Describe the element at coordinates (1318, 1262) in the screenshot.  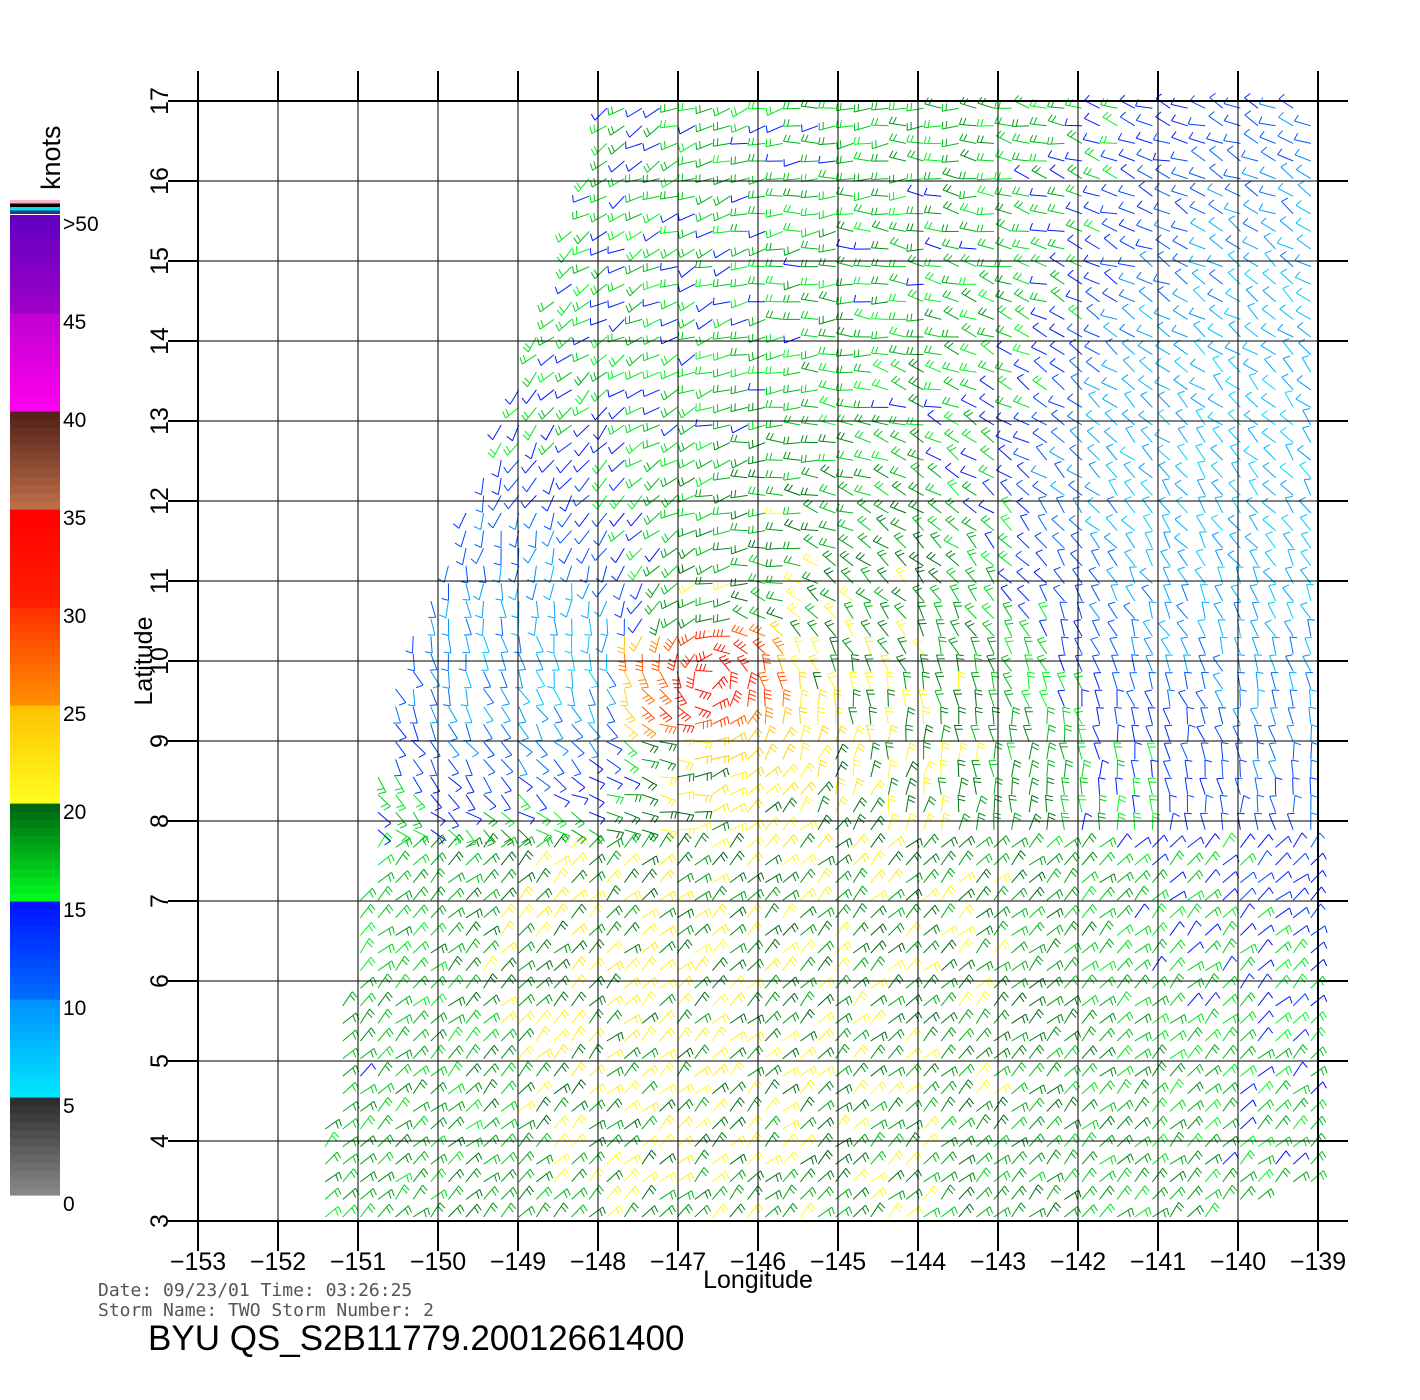
I see `x-tick-label: −139` at that location.